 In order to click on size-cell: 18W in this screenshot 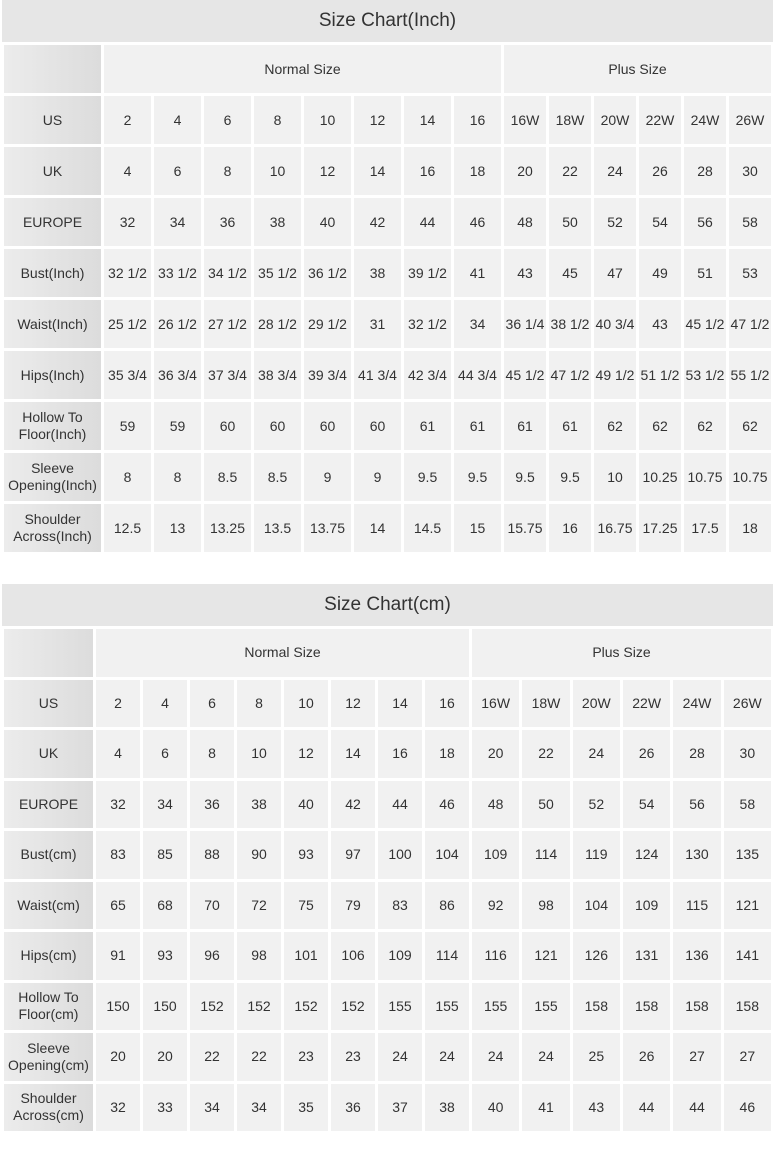, I will do `click(546, 703)`.